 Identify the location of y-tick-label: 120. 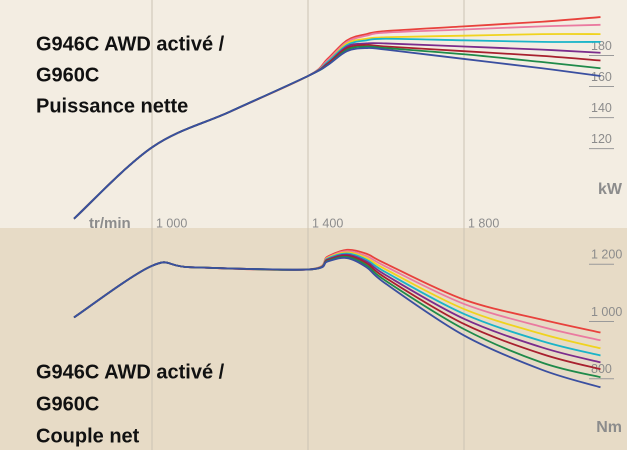
(601, 139).